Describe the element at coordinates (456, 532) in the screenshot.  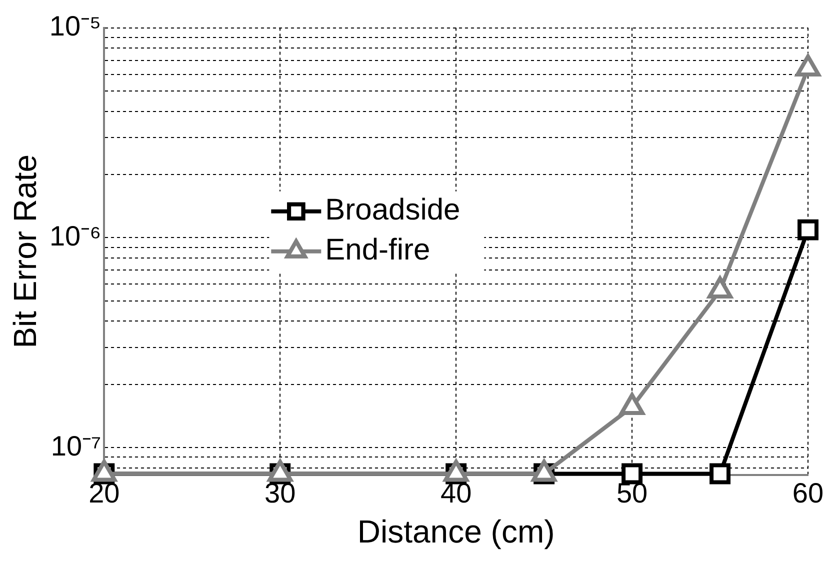
I see `x-axis-title: Distance (cm)` at that location.